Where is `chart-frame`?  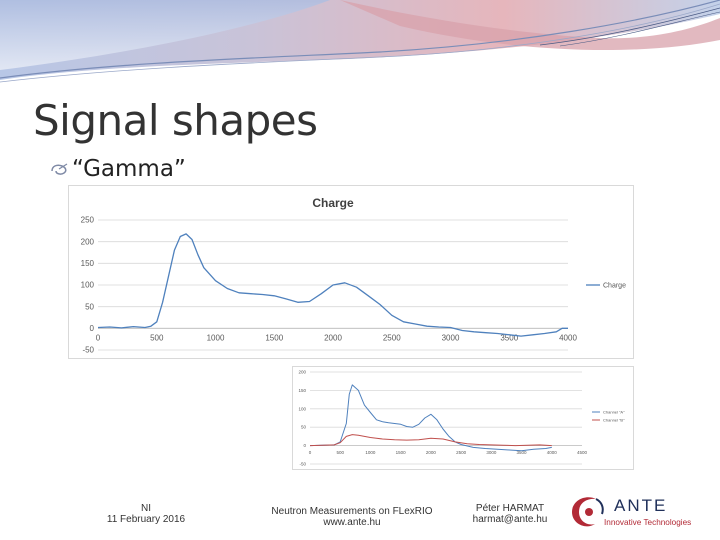
chart-frame is located at coordinates (463, 418).